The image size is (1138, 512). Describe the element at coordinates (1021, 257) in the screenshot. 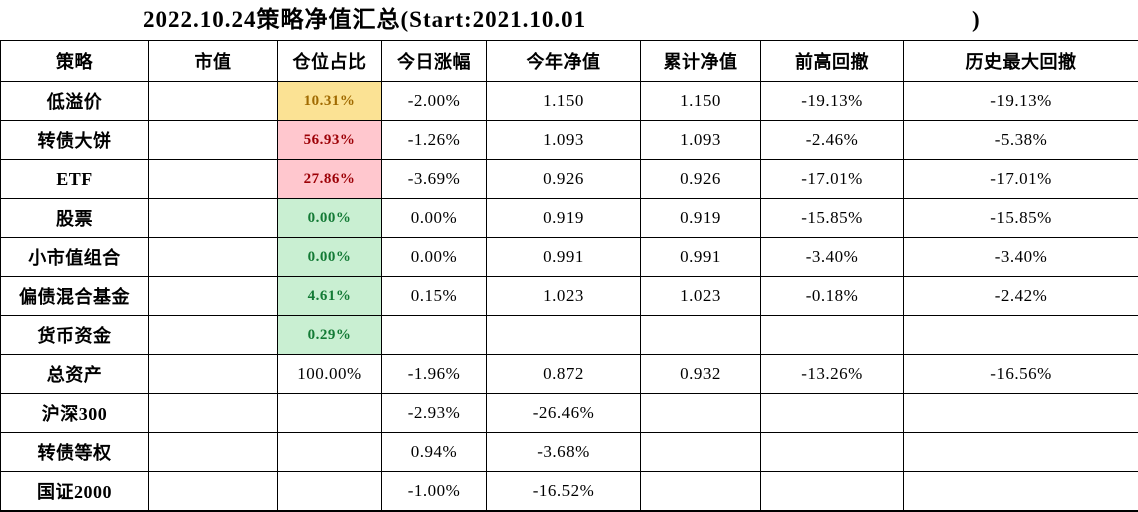

I see `cell-historical-max-drawdown: -3.40%` at that location.